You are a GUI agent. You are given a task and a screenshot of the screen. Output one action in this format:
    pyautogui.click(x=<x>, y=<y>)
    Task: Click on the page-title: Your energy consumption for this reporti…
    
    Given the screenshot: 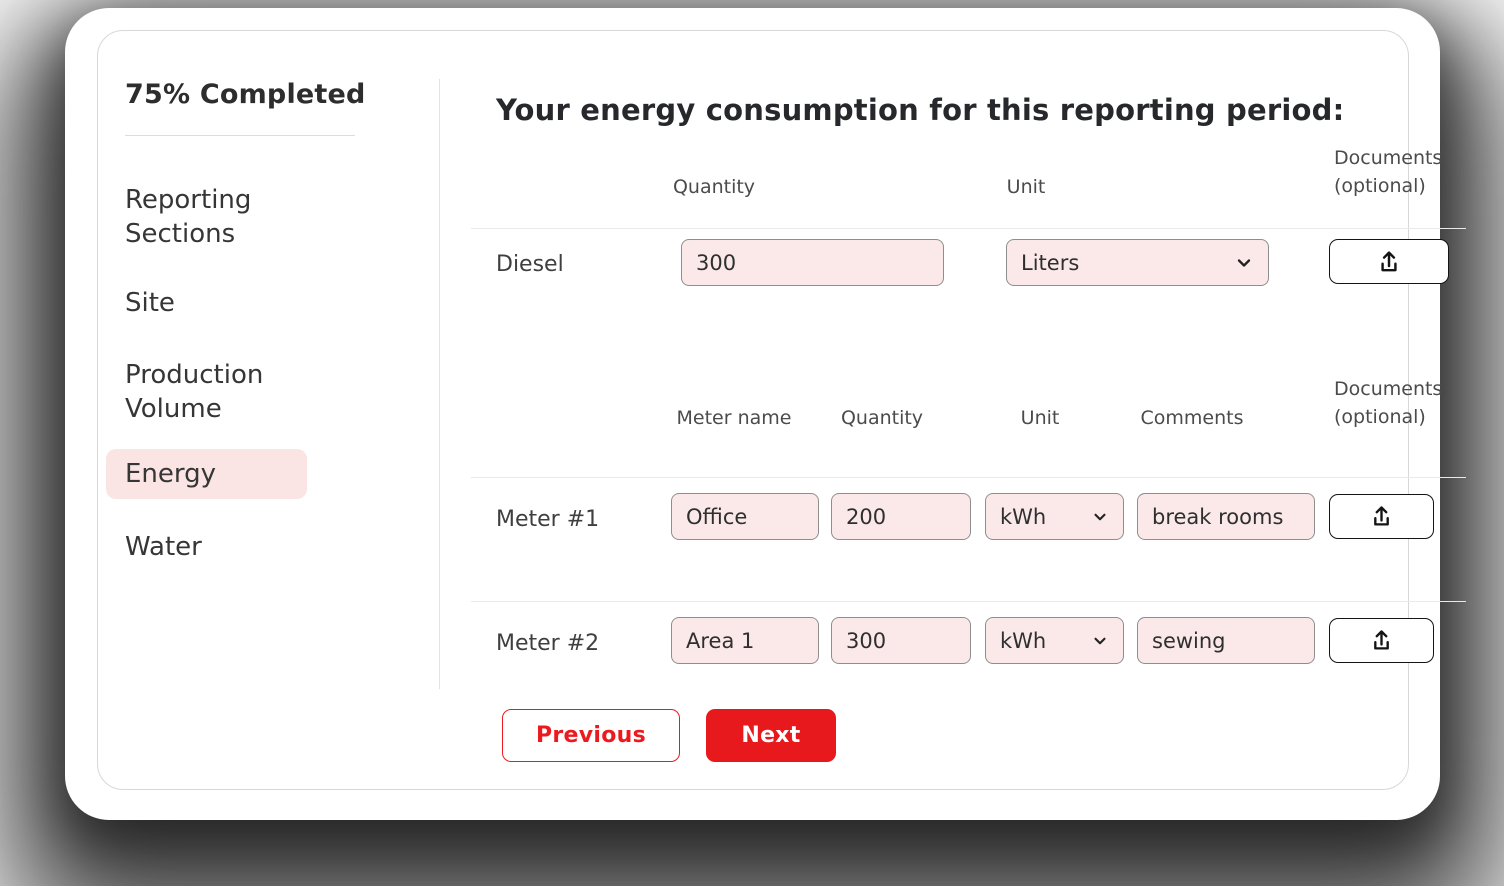 What is the action you would take?
    pyautogui.click(x=920, y=110)
    